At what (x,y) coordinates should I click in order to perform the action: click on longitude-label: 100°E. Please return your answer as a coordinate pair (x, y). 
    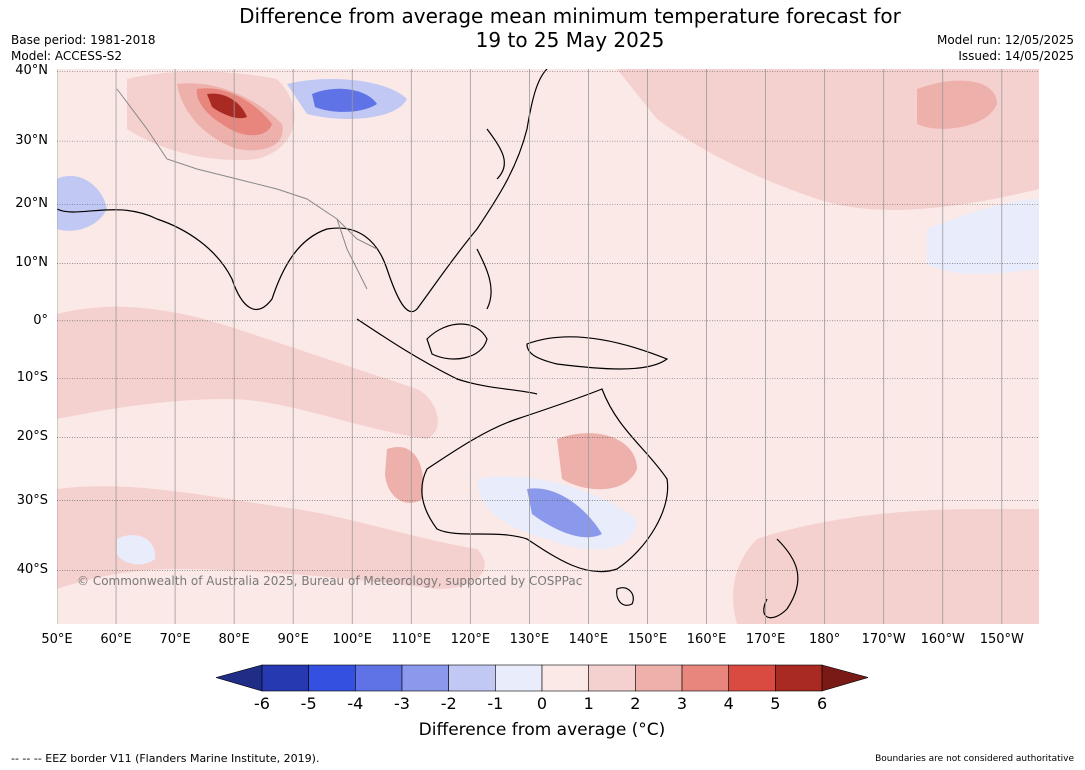
    Looking at the image, I should click on (352, 639).